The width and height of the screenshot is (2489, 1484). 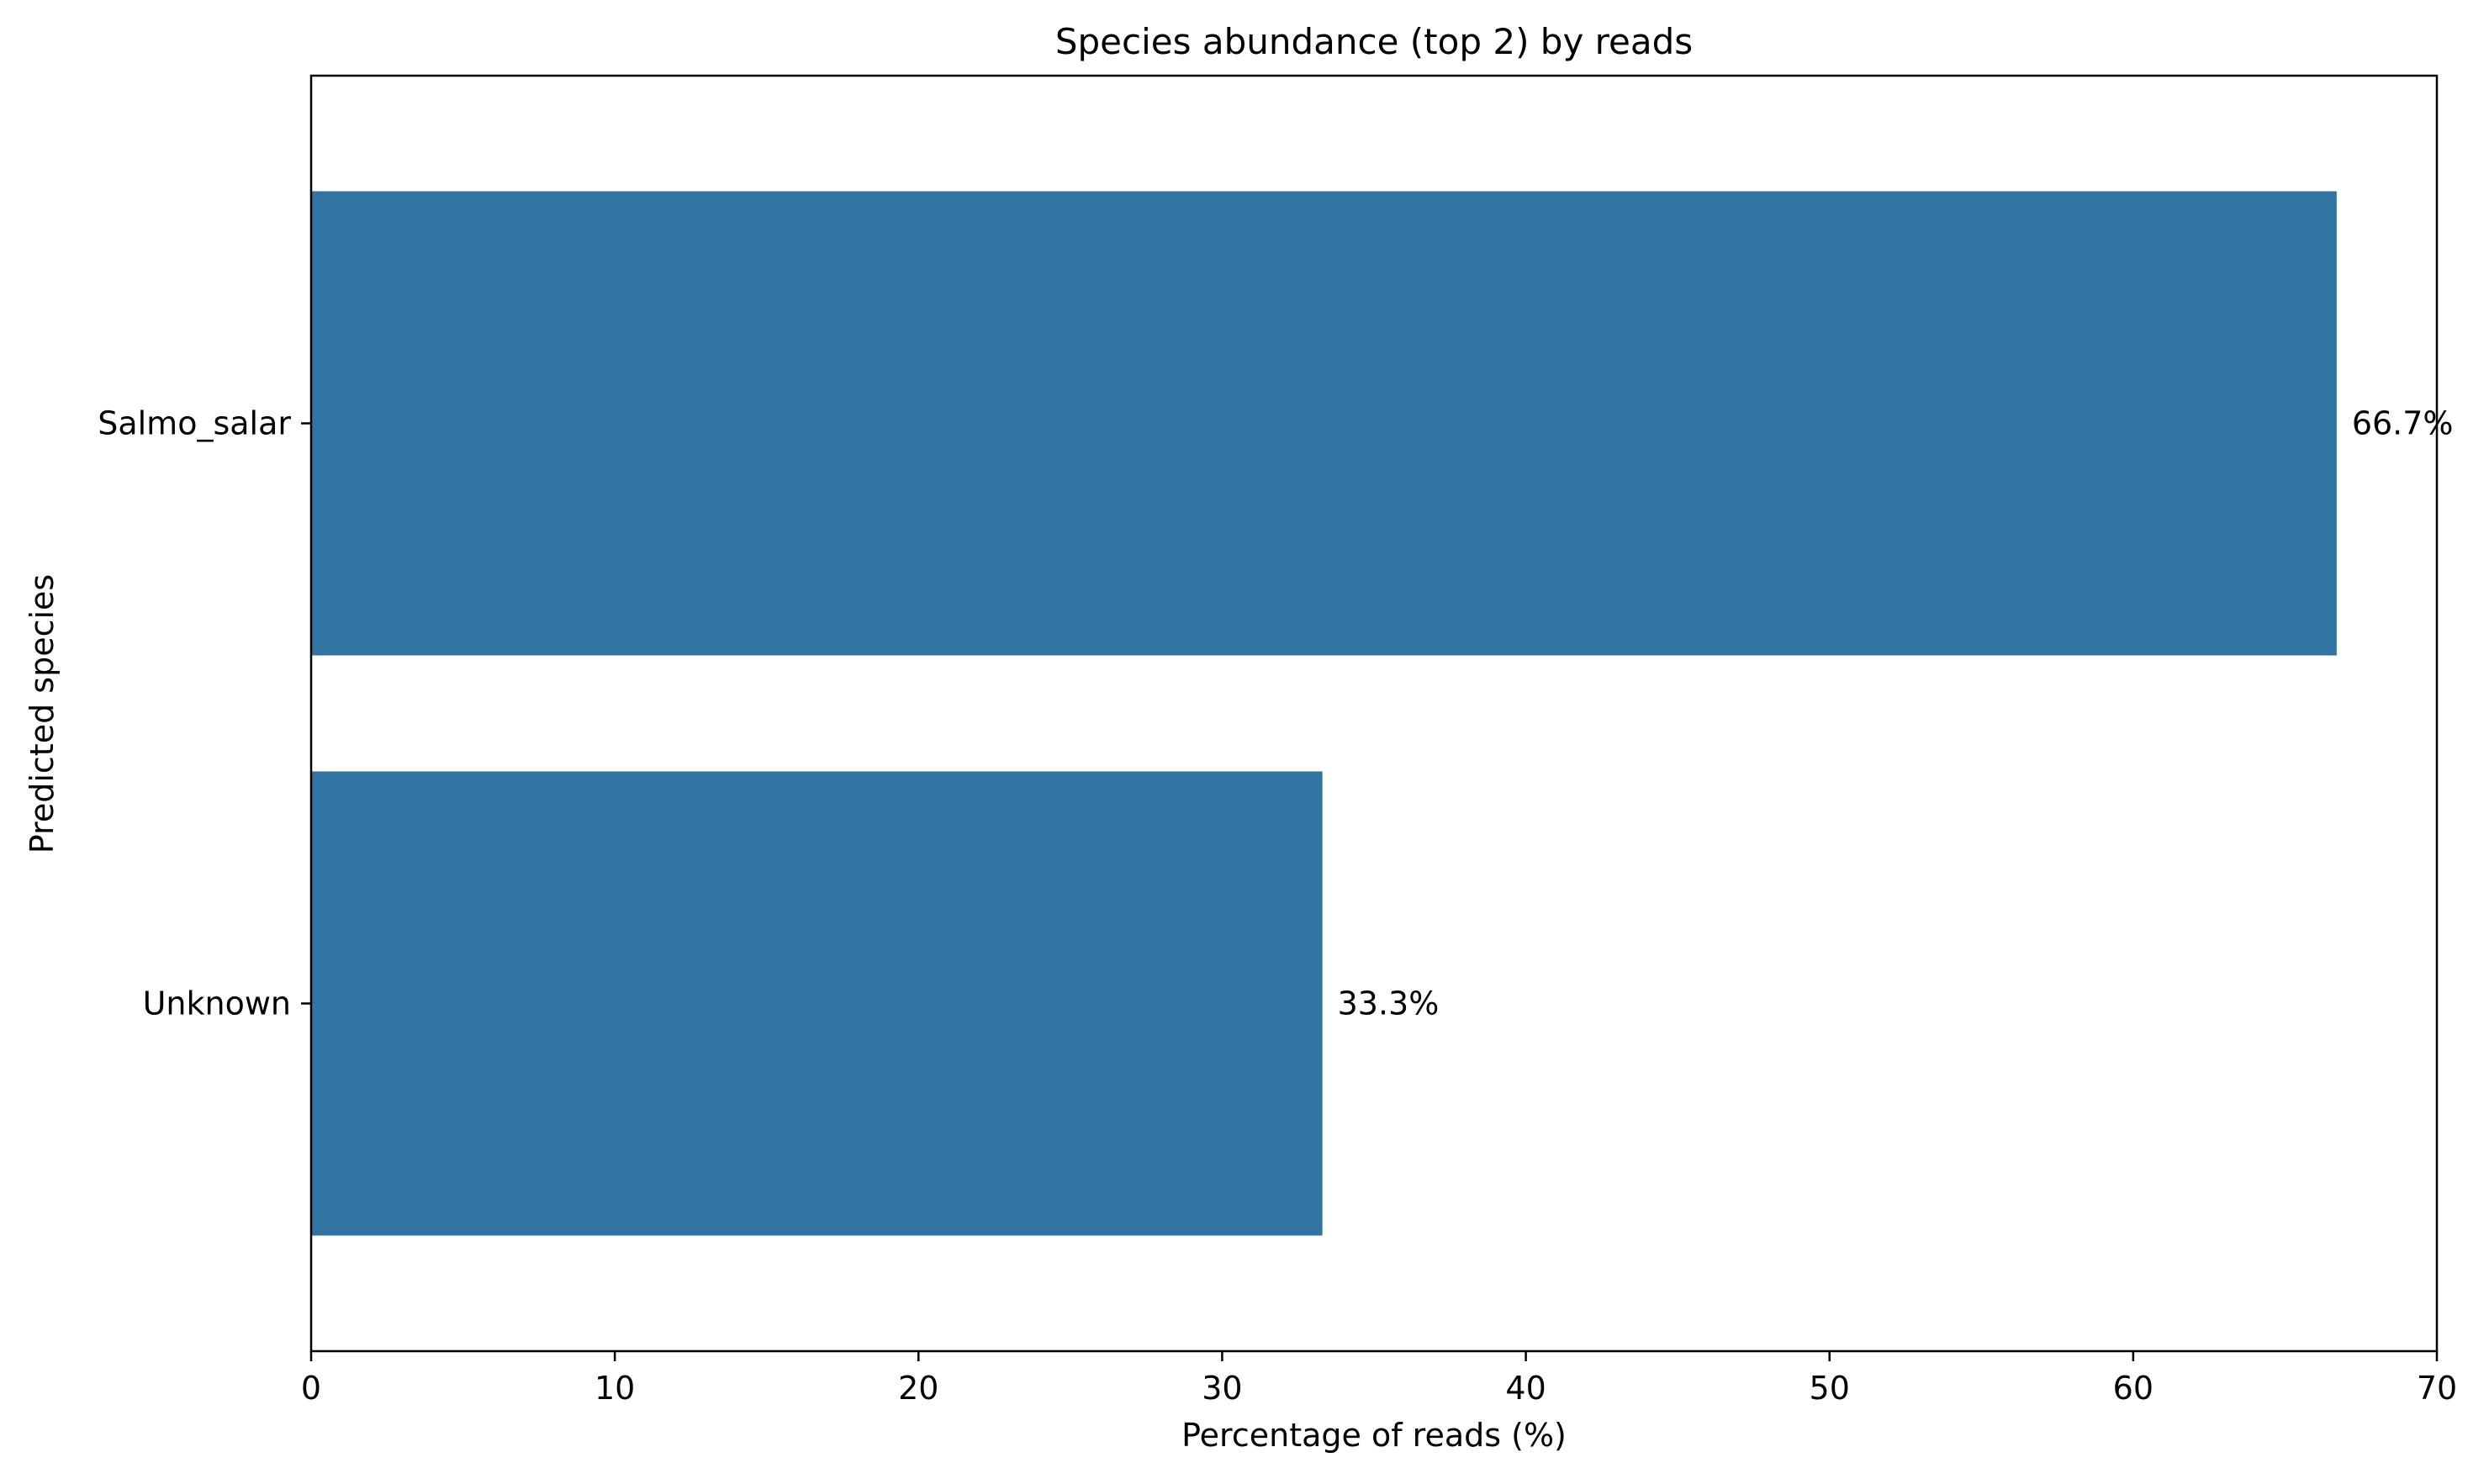 What do you see at coordinates (918, 1388) in the screenshot?
I see `x-tick-label: 20` at bounding box center [918, 1388].